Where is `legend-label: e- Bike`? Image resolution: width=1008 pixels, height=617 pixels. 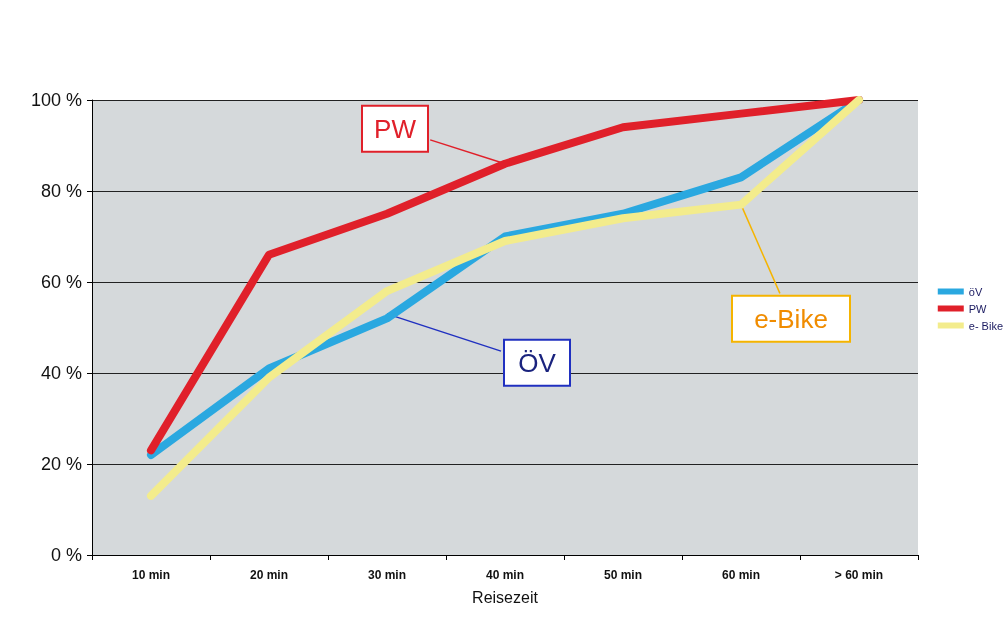
legend-label: e- Bike is located at coordinates (986, 325).